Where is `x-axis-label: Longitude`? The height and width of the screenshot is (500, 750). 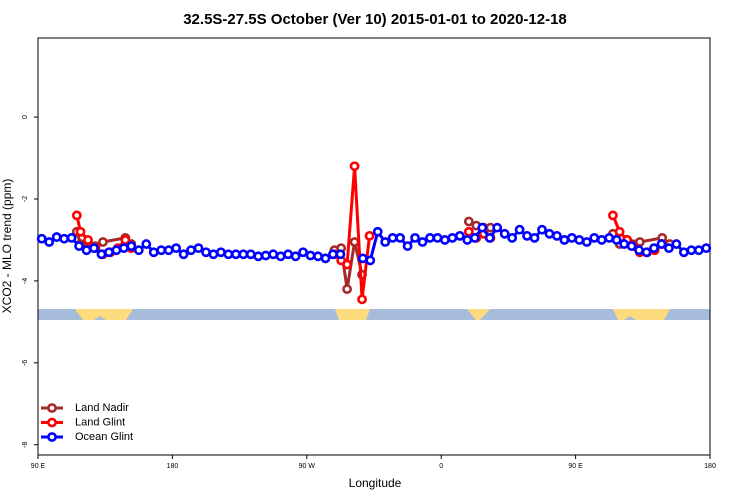
x-axis-label: Longitude is located at coordinates (375, 483).